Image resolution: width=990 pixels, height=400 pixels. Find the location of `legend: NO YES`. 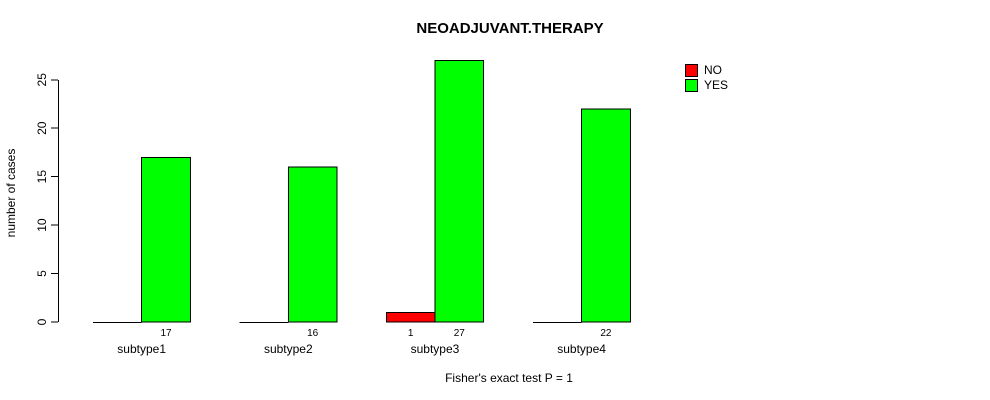

legend: NO YES is located at coordinates (706, 78).